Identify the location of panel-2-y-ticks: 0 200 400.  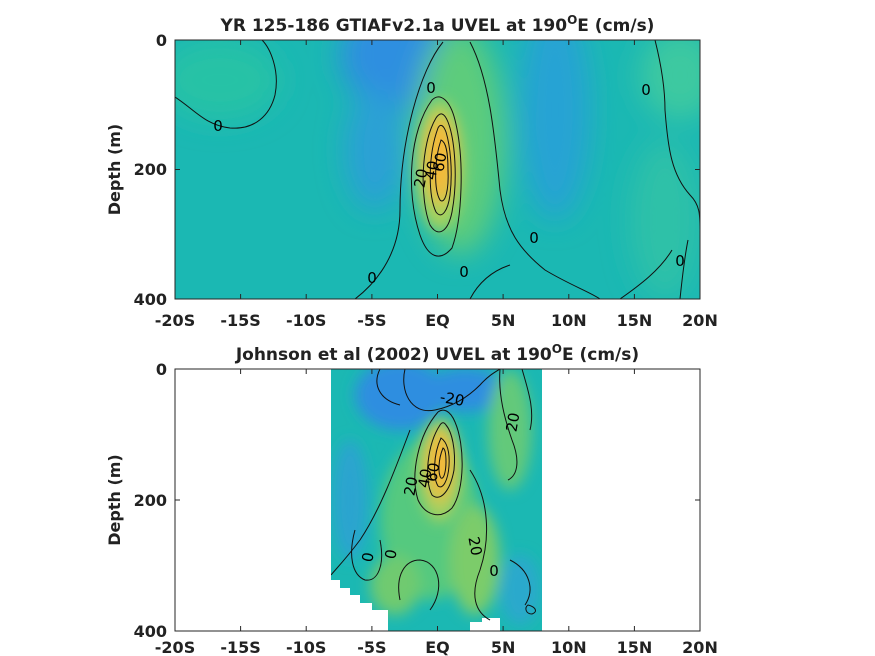
(150, 500).